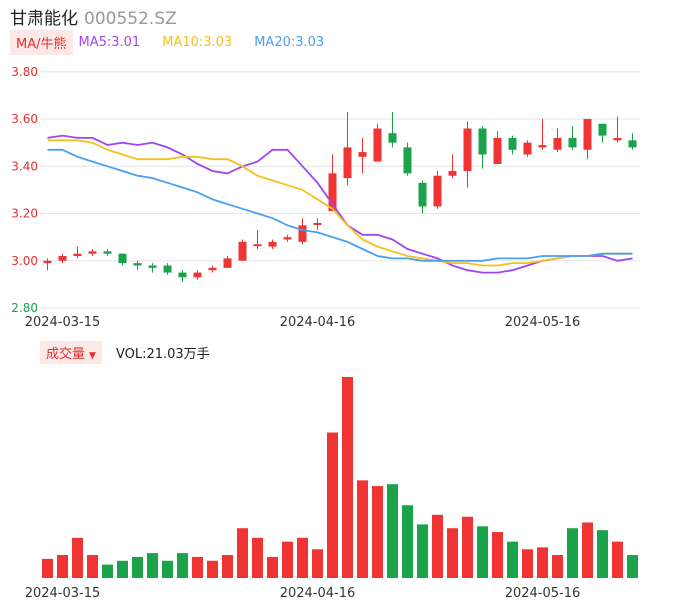 The height and width of the screenshot is (606, 686). Describe the element at coordinates (24, 119) in the screenshot. I see `y-tick-label: 3.60` at that location.